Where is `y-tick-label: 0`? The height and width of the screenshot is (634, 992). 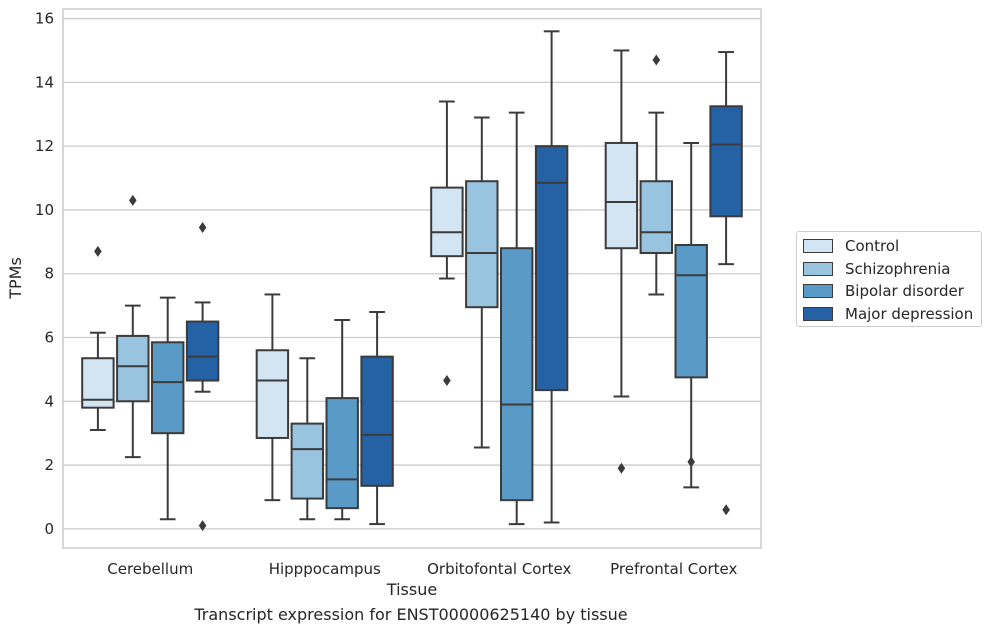 y-tick-label: 0 is located at coordinates (49, 529).